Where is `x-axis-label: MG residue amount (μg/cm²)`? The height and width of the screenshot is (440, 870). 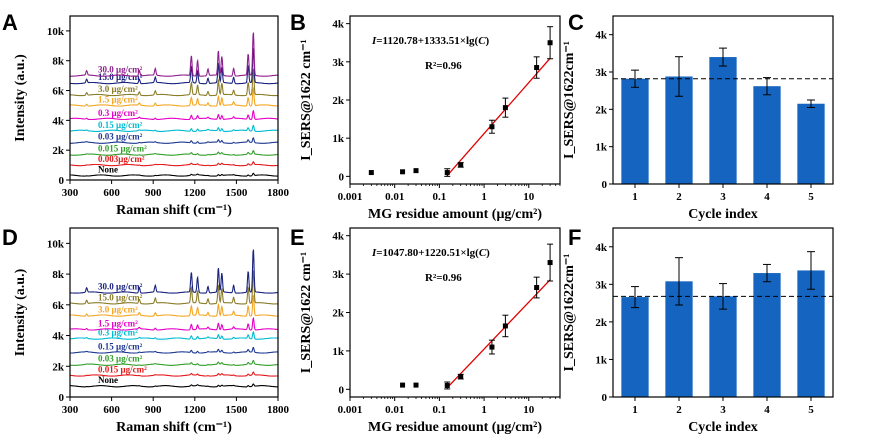
x-axis-label: MG residue amount (μg/cm²) is located at coordinates (455, 427).